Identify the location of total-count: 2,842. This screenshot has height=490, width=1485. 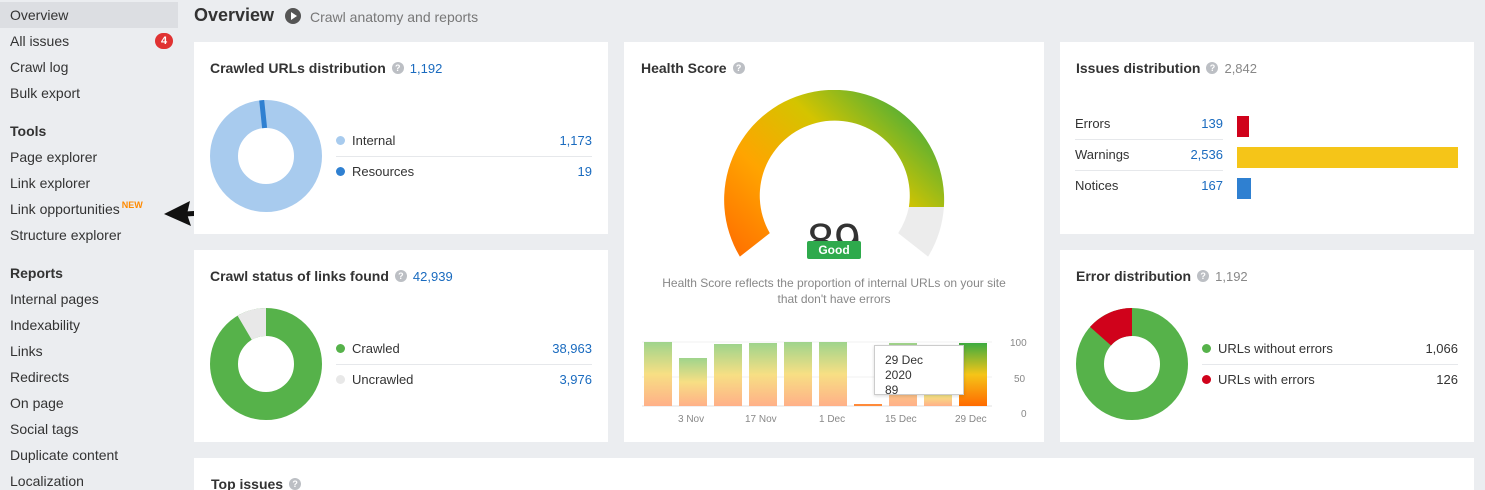
(1241, 68).